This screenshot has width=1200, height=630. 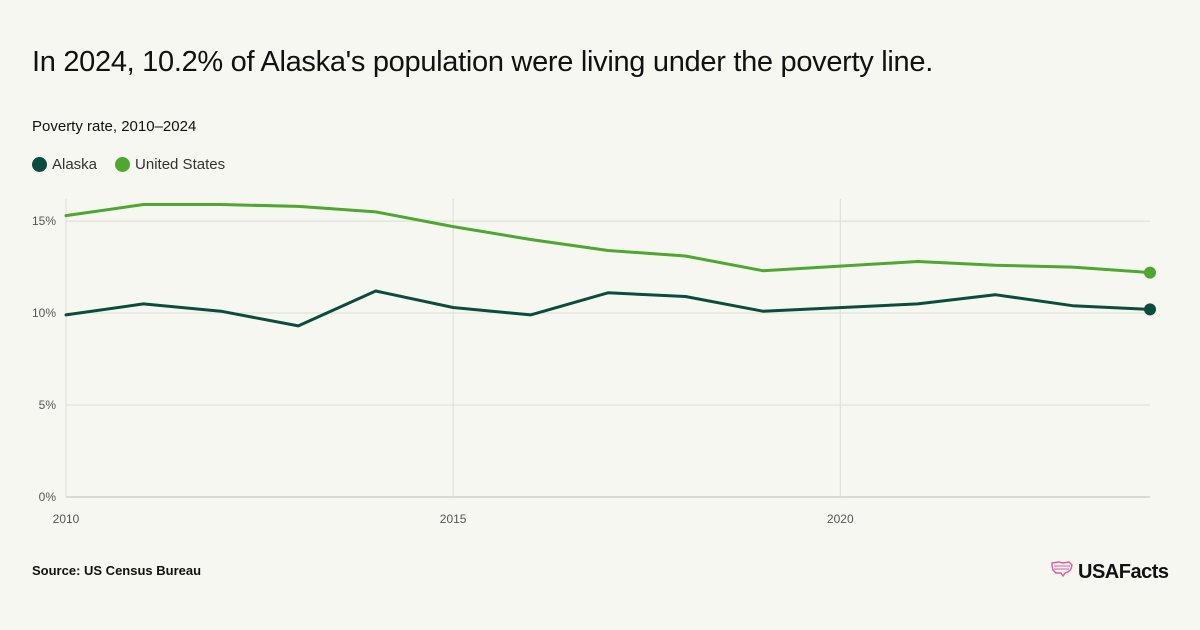 I want to click on us-map-icon, so click(x=1062, y=572).